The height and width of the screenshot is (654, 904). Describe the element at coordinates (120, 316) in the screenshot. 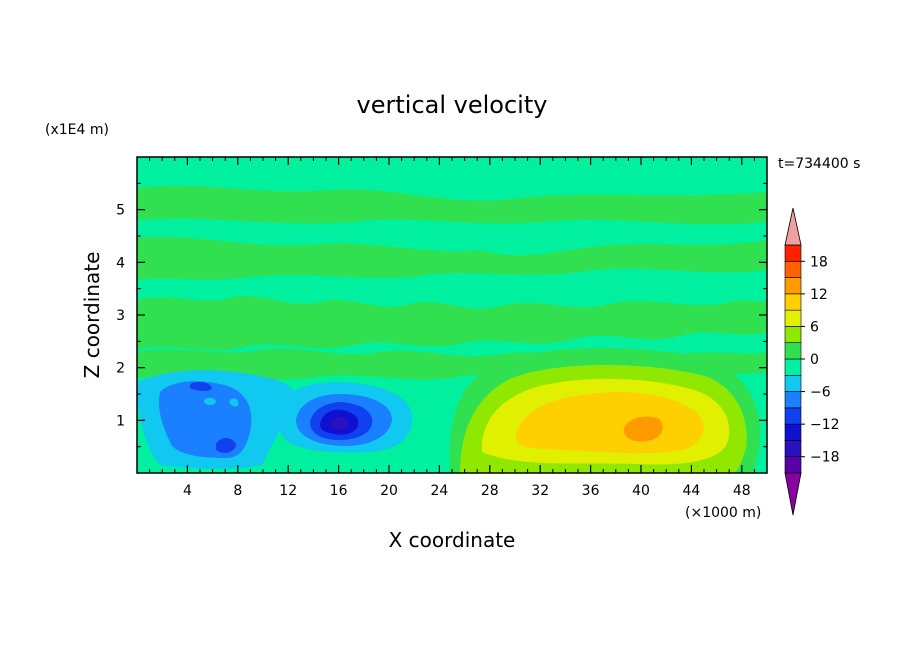

I see `y-tick-label: 3` at that location.